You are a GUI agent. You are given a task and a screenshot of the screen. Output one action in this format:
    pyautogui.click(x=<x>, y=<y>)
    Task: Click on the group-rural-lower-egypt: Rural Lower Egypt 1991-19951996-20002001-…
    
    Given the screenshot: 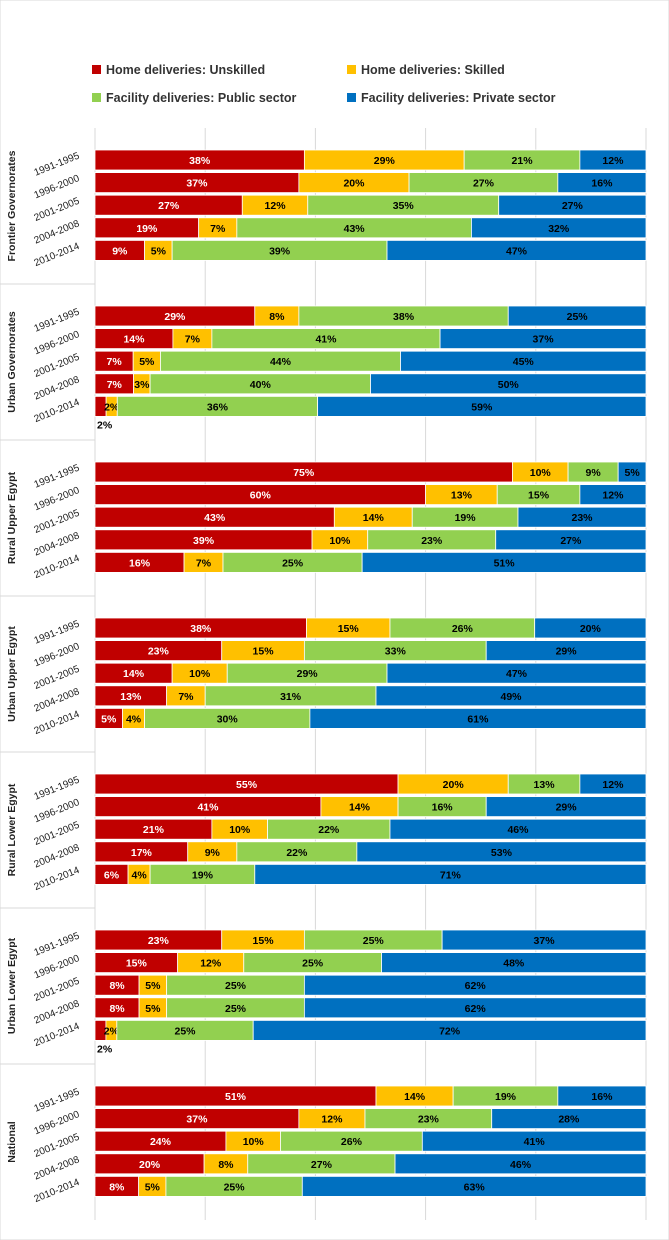 What is the action you would take?
    pyautogui.click(x=323, y=822)
    